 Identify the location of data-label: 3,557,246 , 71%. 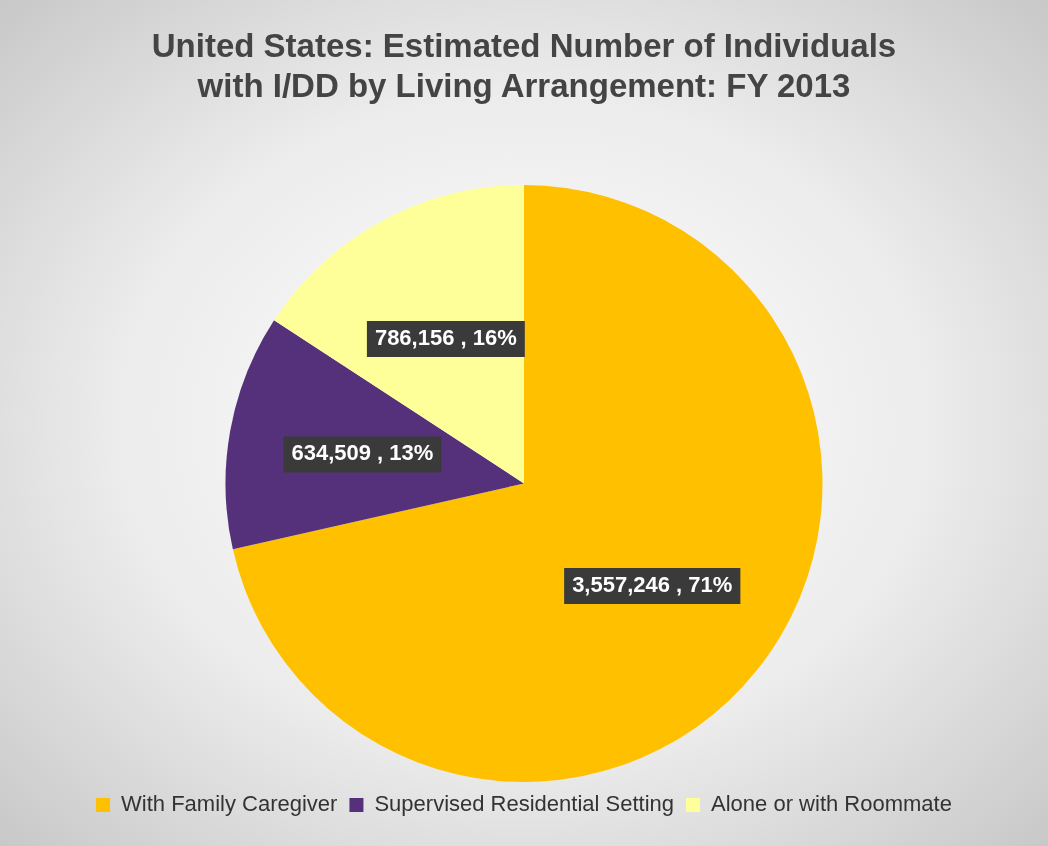
(652, 585).